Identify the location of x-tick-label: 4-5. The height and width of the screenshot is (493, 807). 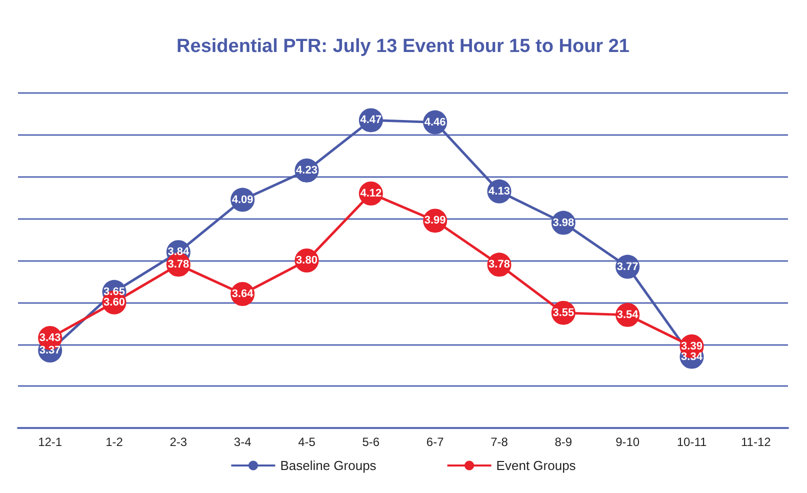
(307, 442).